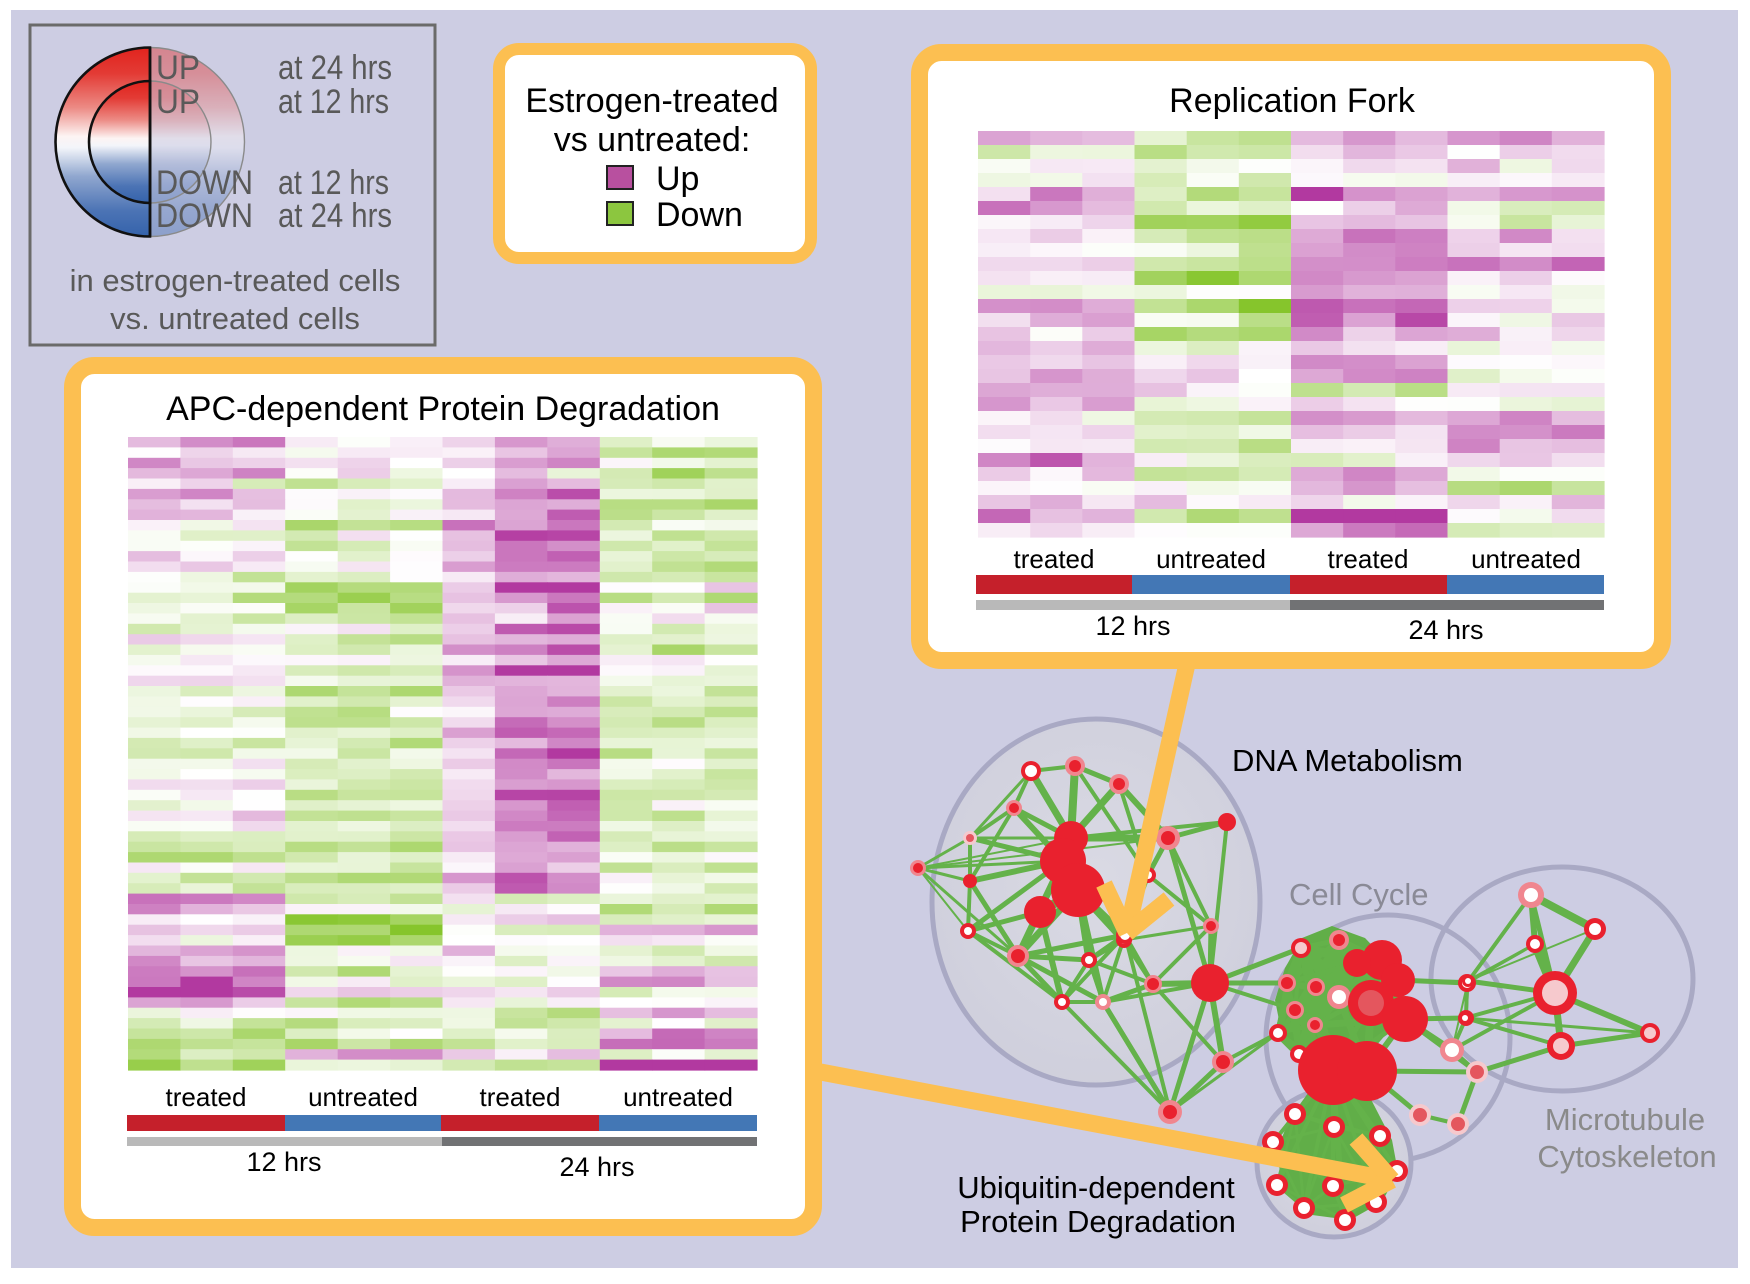  I want to click on svg-text: Cell Cycle, so click(1359, 894).